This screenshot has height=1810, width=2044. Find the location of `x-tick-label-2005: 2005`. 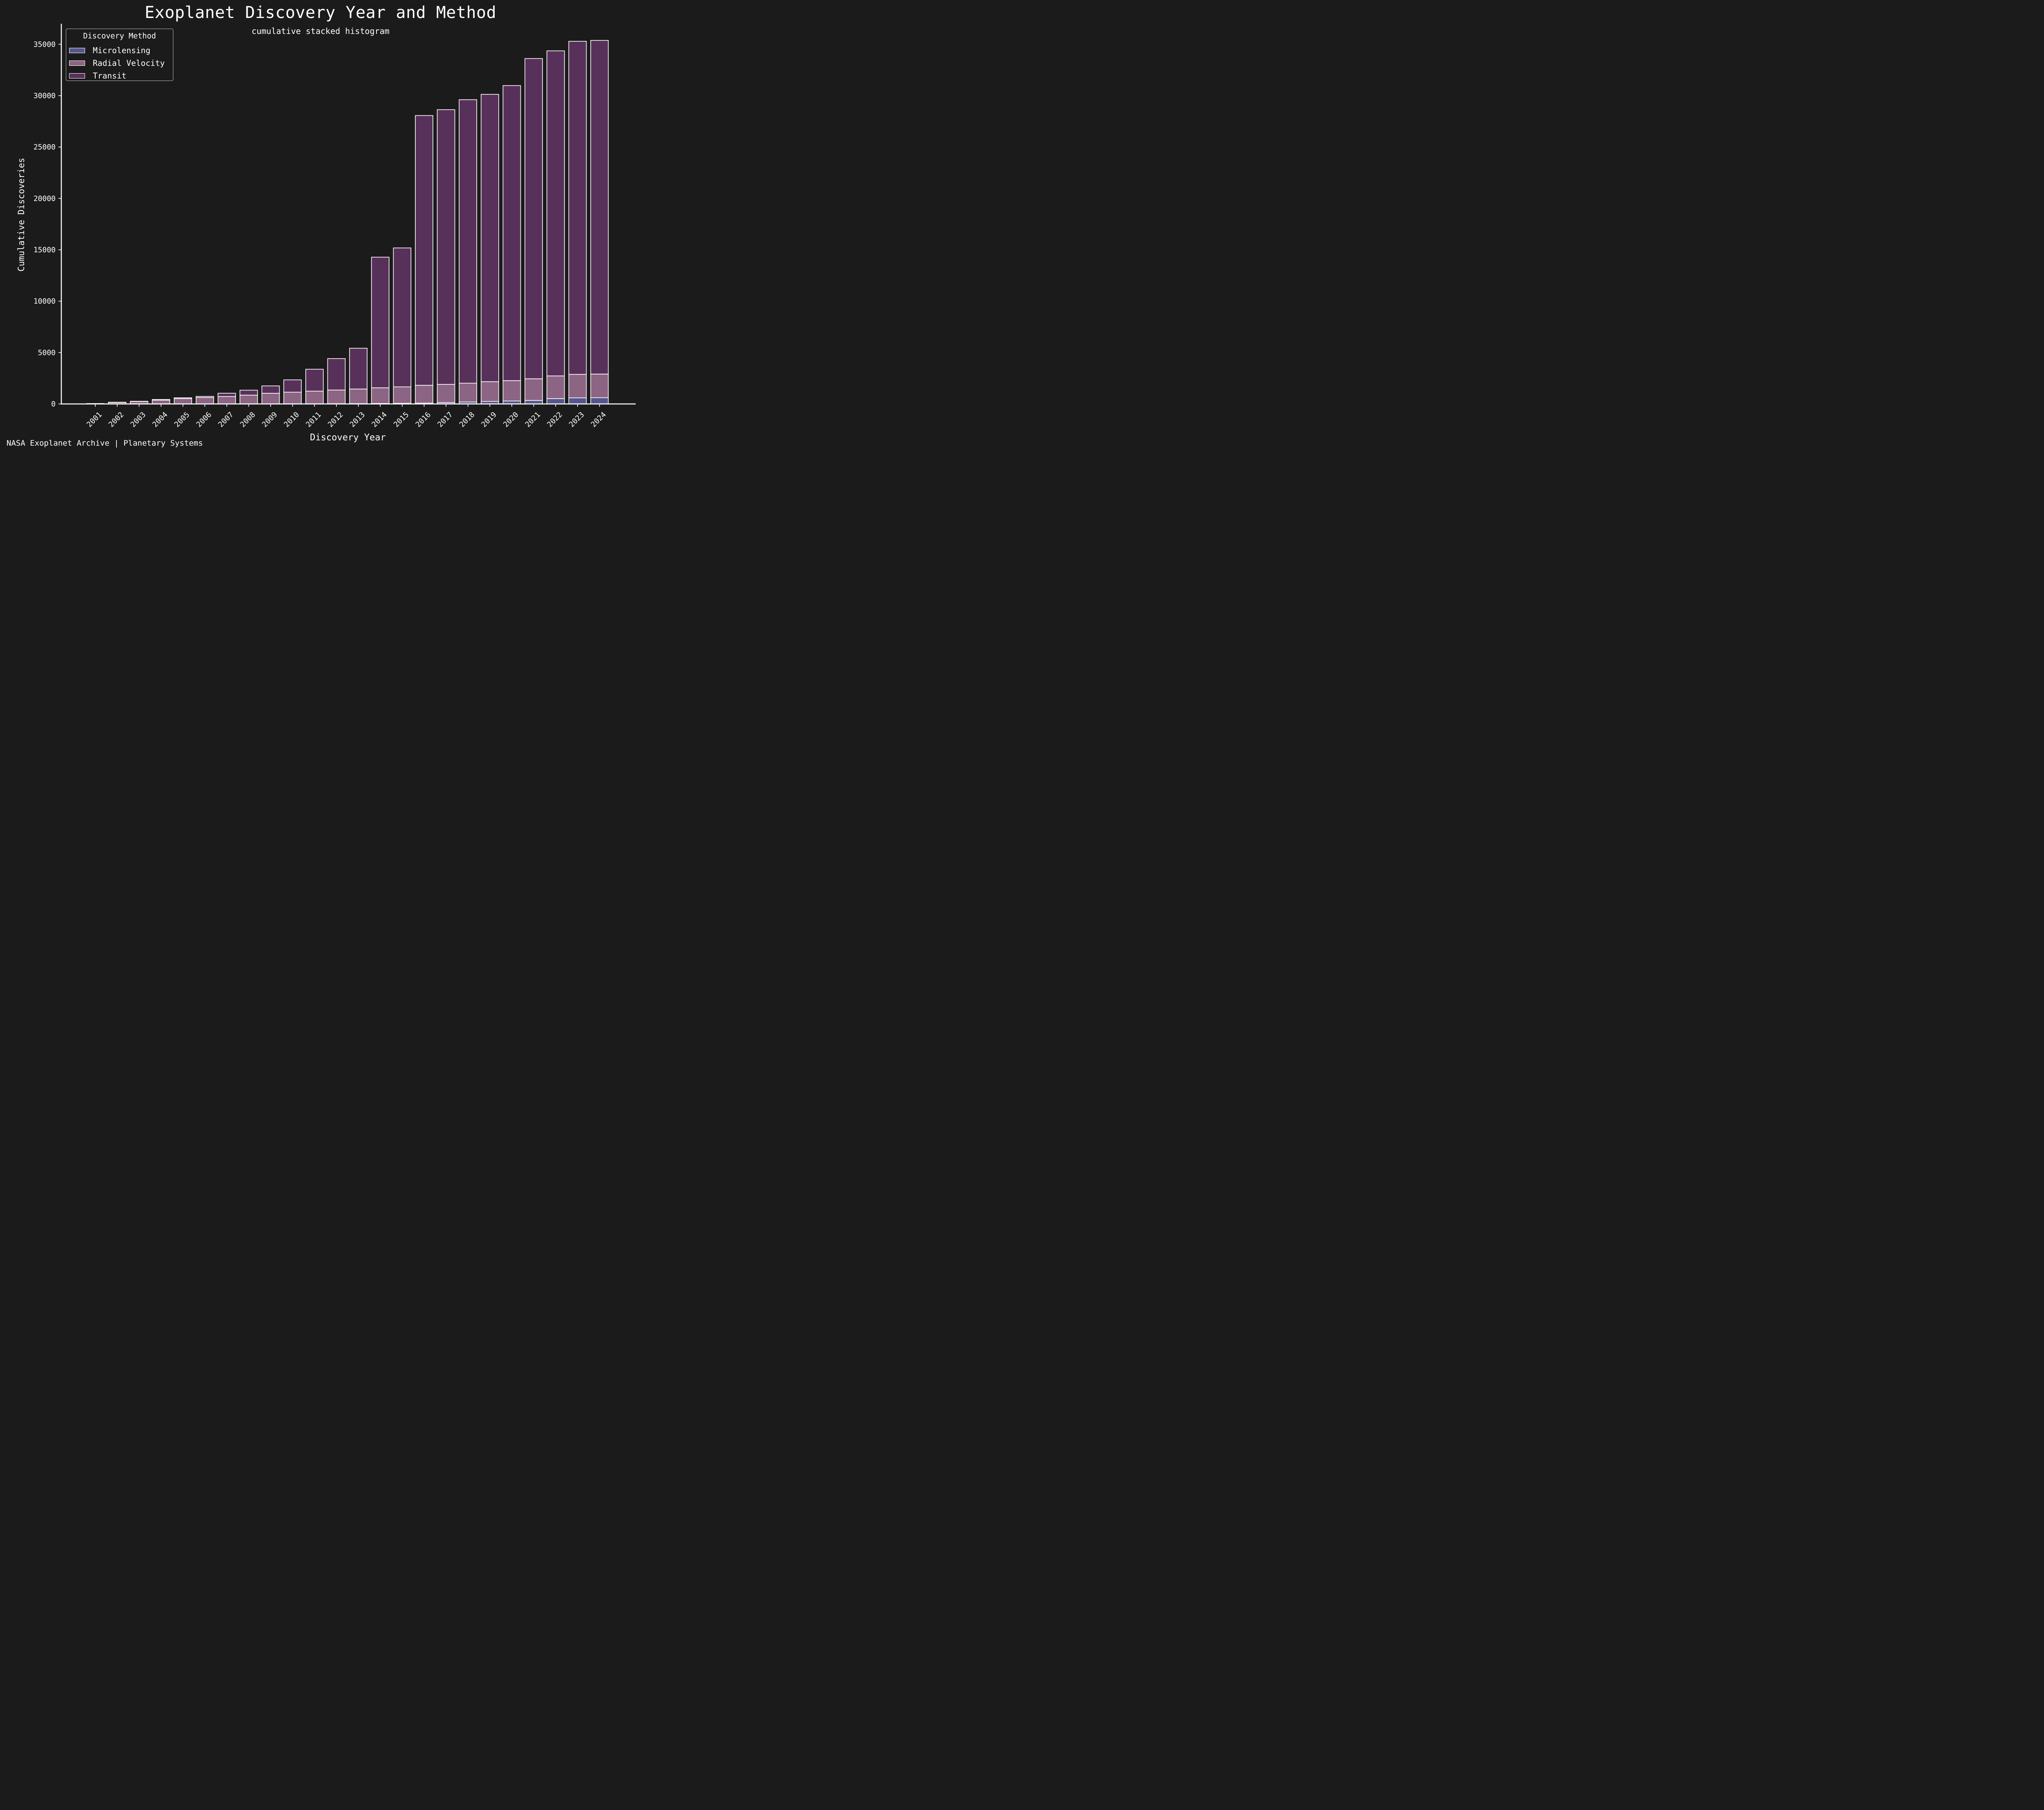

x-tick-label-2005: 2005 is located at coordinates (182, 419).